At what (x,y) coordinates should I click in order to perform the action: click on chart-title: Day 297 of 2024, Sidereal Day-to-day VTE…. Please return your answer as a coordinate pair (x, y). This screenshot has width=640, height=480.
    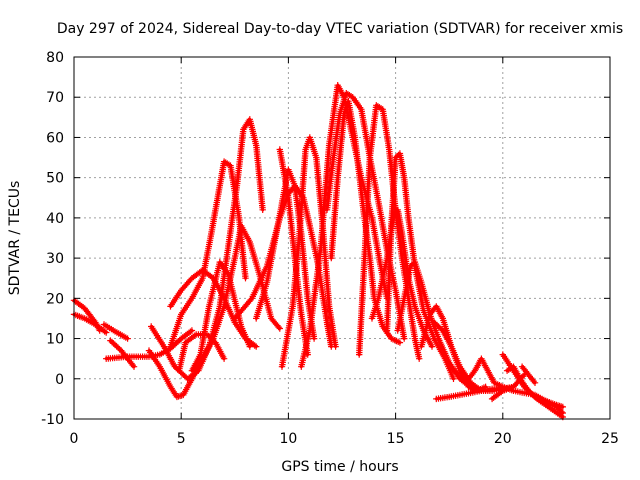
    Looking at the image, I should click on (340, 29).